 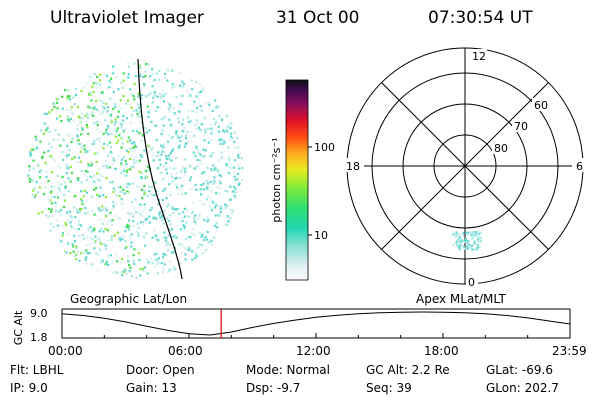 I want to click on mode-status: Mode: Normal, so click(x=288, y=370).